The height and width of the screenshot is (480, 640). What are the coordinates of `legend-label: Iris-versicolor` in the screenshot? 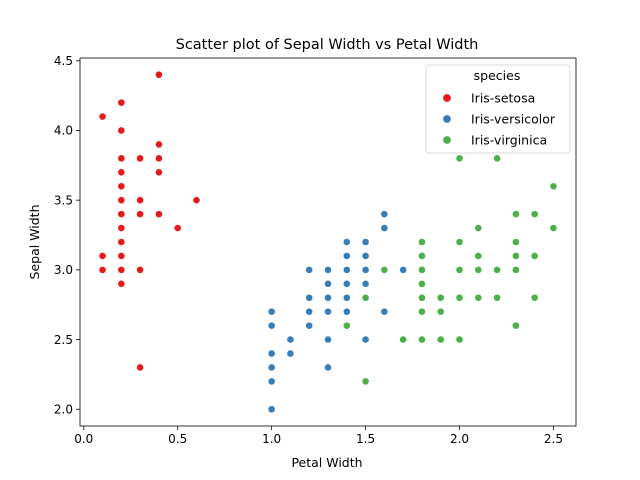 It's located at (513, 119).